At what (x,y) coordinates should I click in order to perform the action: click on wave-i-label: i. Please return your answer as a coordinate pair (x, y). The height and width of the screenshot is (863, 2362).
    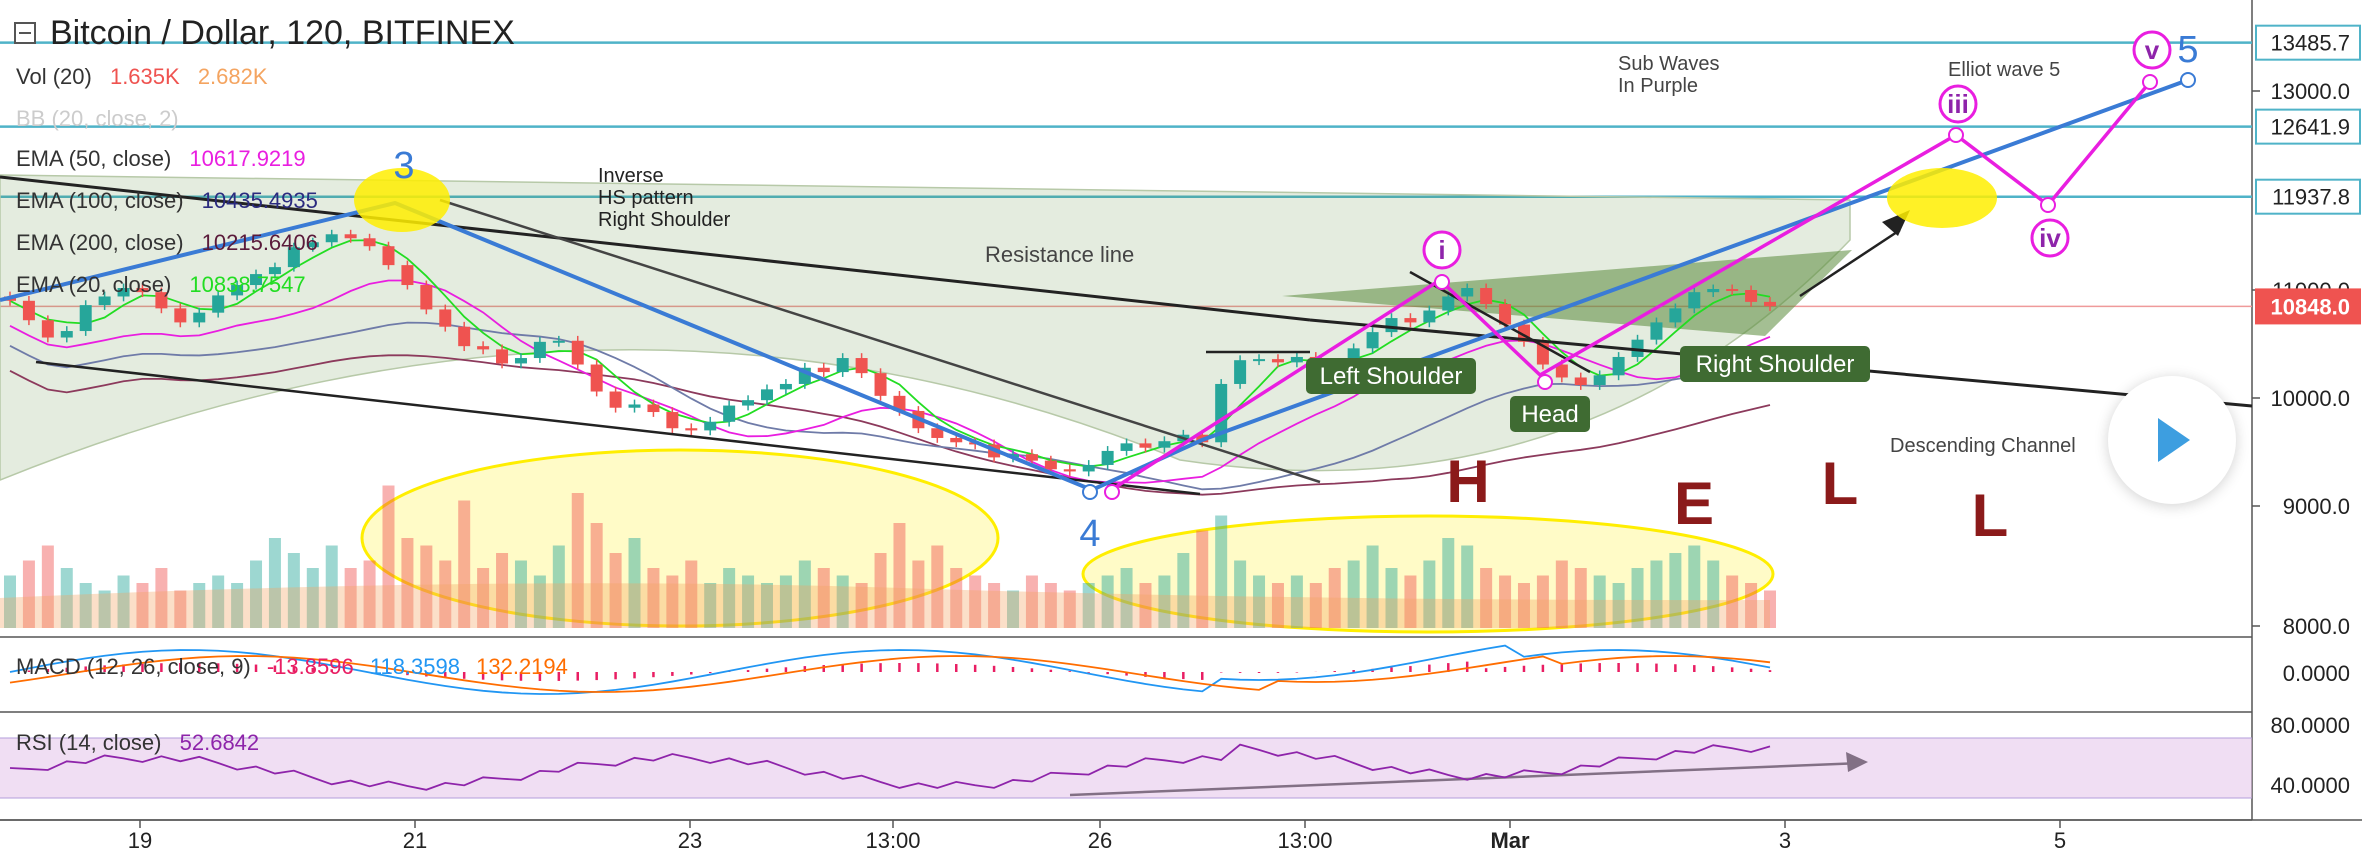
    Looking at the image, I should click on (1441, 250).